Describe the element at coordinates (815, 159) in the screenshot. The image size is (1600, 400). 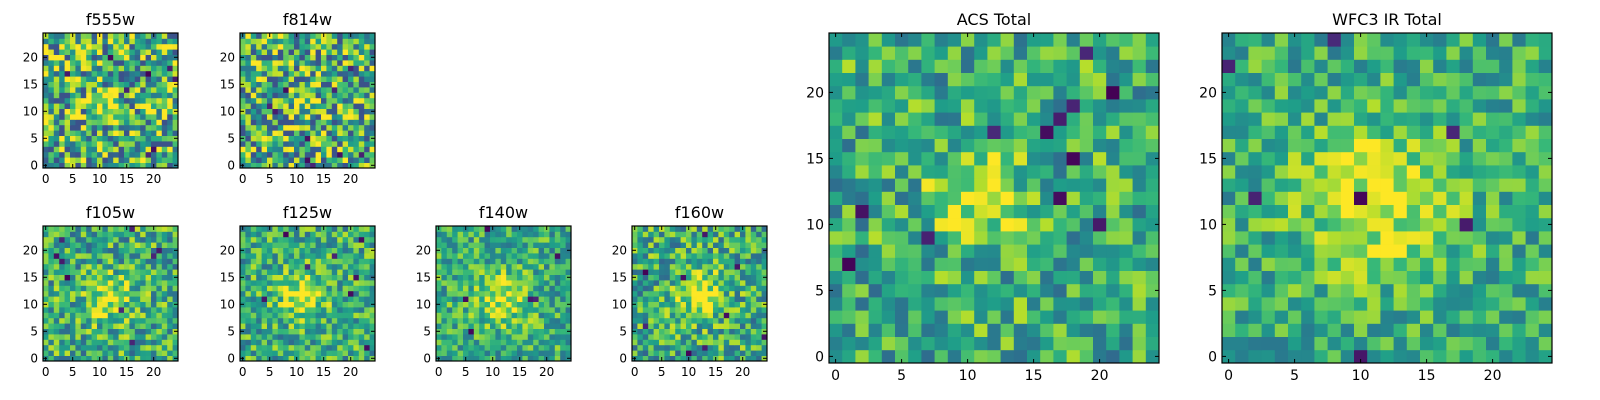
I see `y-tick-label: 15` at that location.